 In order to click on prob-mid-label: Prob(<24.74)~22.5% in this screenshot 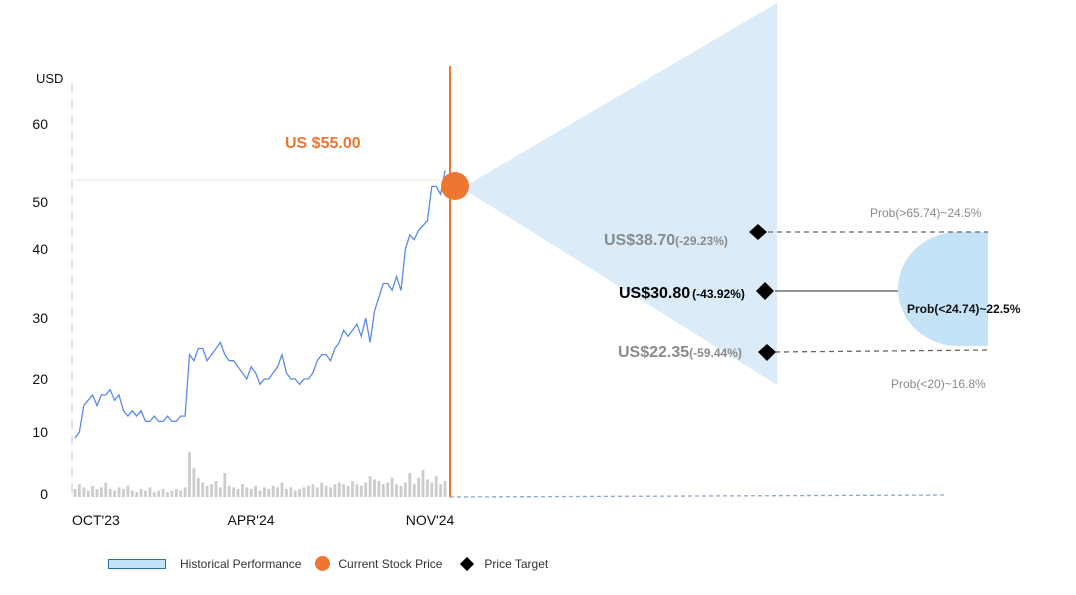, I will do `click(964, 309)`.